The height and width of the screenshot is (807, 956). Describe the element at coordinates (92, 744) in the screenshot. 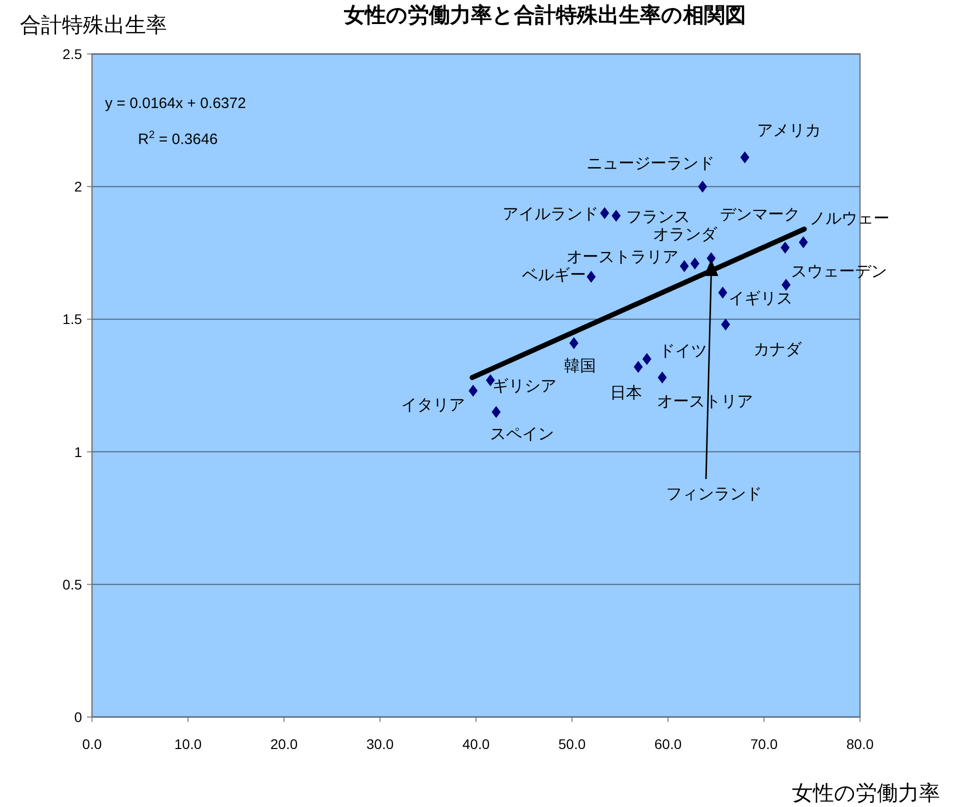

I see `x-tick-label: 0.0` at that location.